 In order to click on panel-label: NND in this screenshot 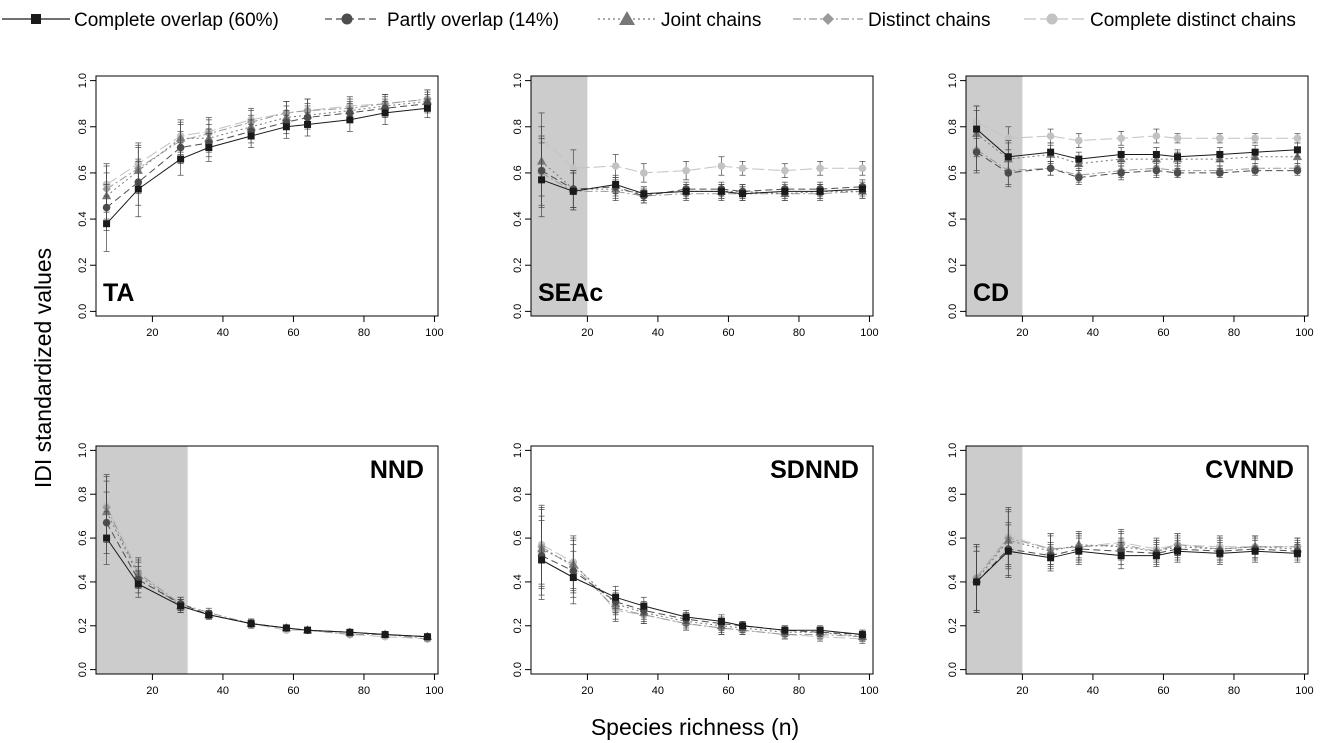, I will do `click(397, 470)`.